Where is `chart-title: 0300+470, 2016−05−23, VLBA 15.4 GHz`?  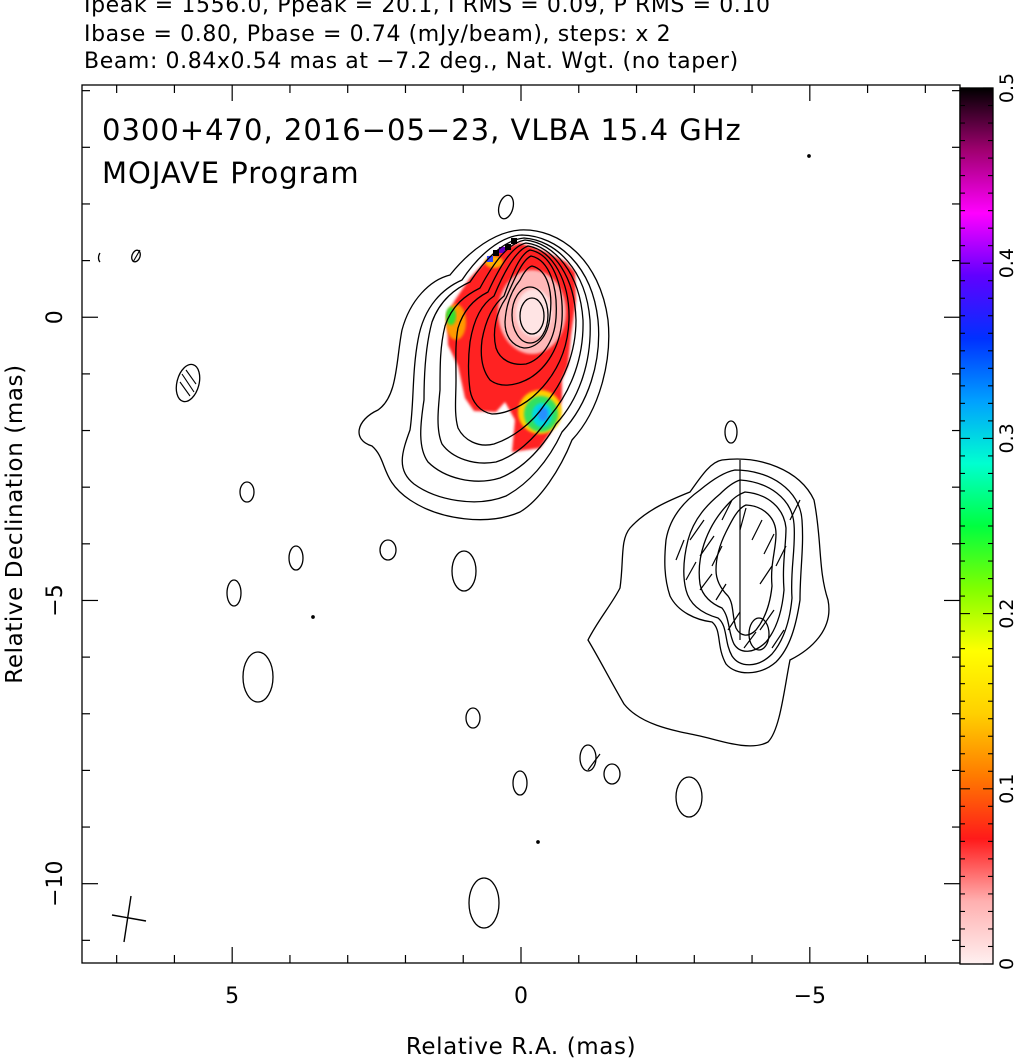 chart-title: 0300+470, 2016−05−23, VLBA 15.4 GHz is located at coordinates (422, 130).